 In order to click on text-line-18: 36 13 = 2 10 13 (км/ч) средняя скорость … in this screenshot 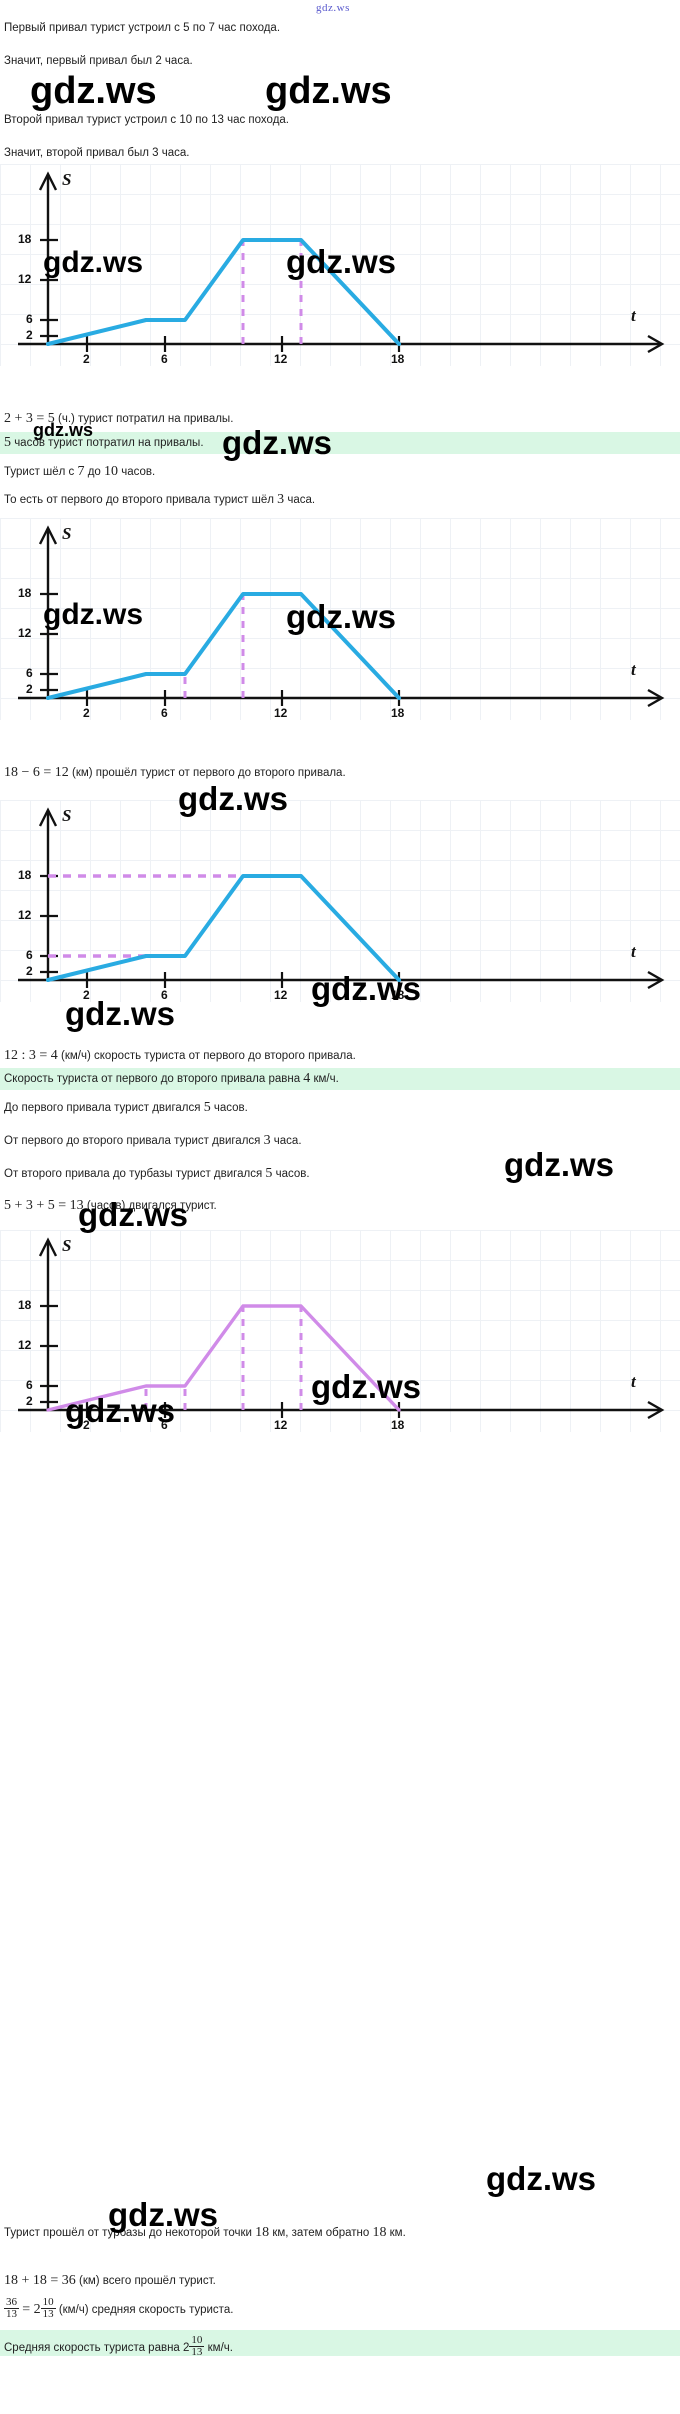, I will do `click(119, 2308)`.